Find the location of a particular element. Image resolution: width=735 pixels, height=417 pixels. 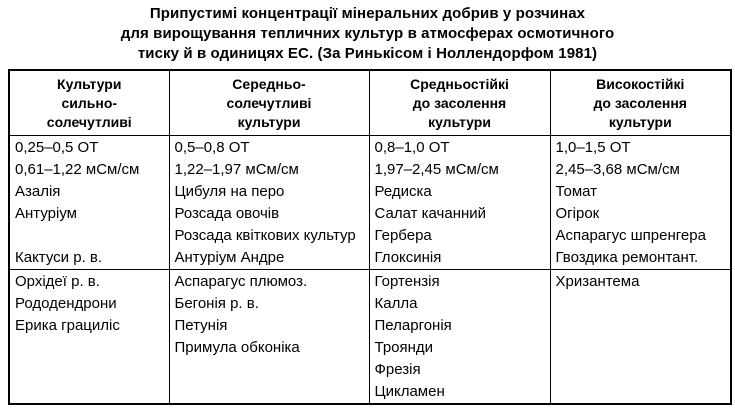

table-cell-col4-group2: Хризантема is located at coordinates (640, 337).